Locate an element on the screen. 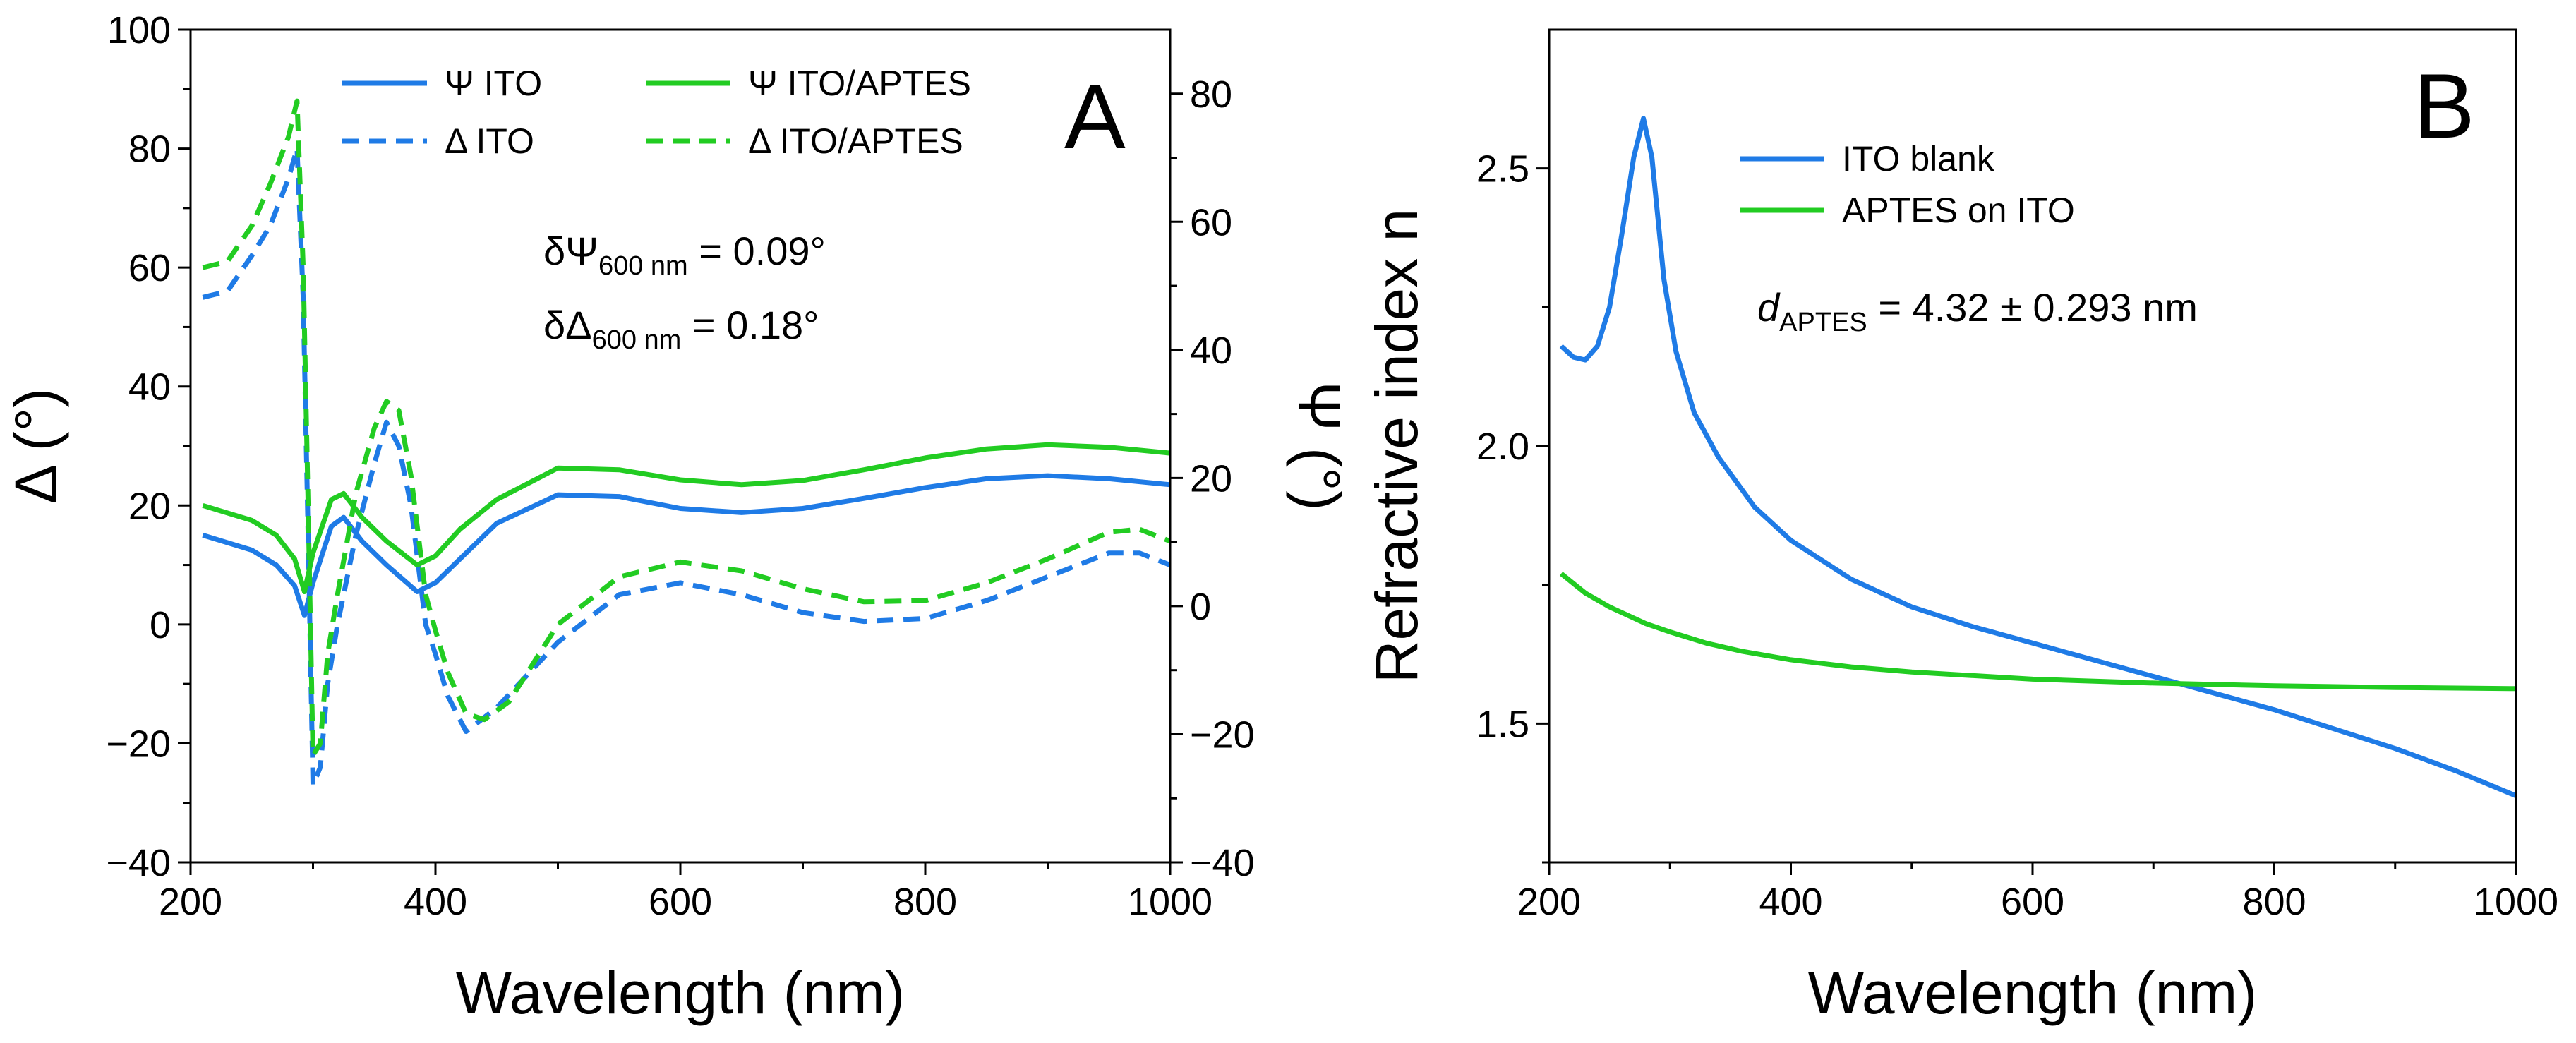 This screenshot has width=2576, height=1043. y-right-tick-label-20: 20 is located at coordinates (1211, 479).